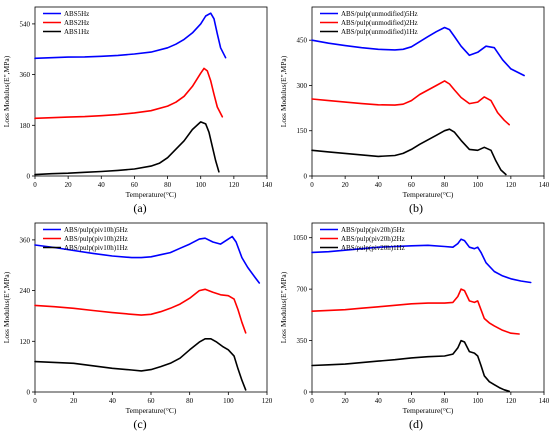 The image size is (550, 435). Describe the element at coordinates (139, 424) in the screenshot. I see `panel-caption: (c)` at that location.